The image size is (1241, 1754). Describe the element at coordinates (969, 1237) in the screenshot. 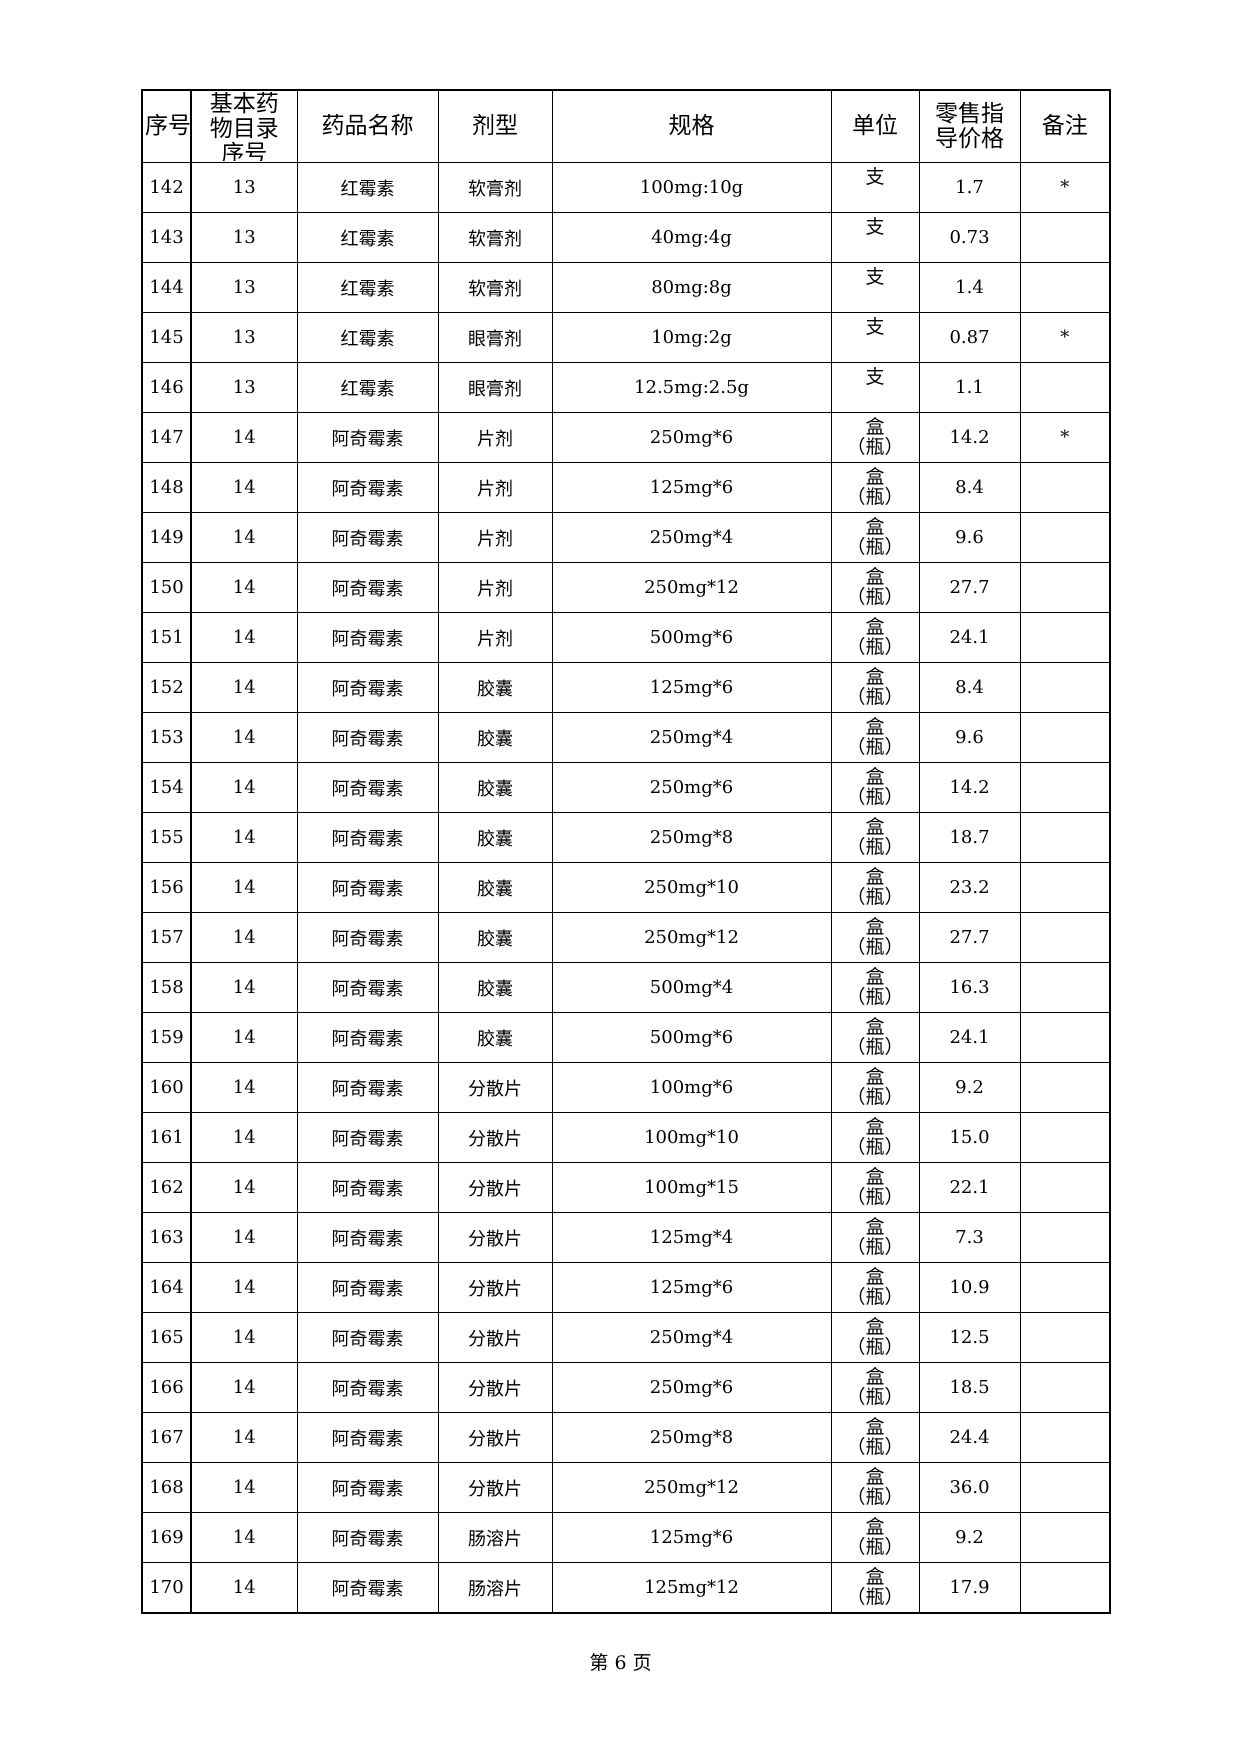

I see `table-cell: 7.3` at that location.